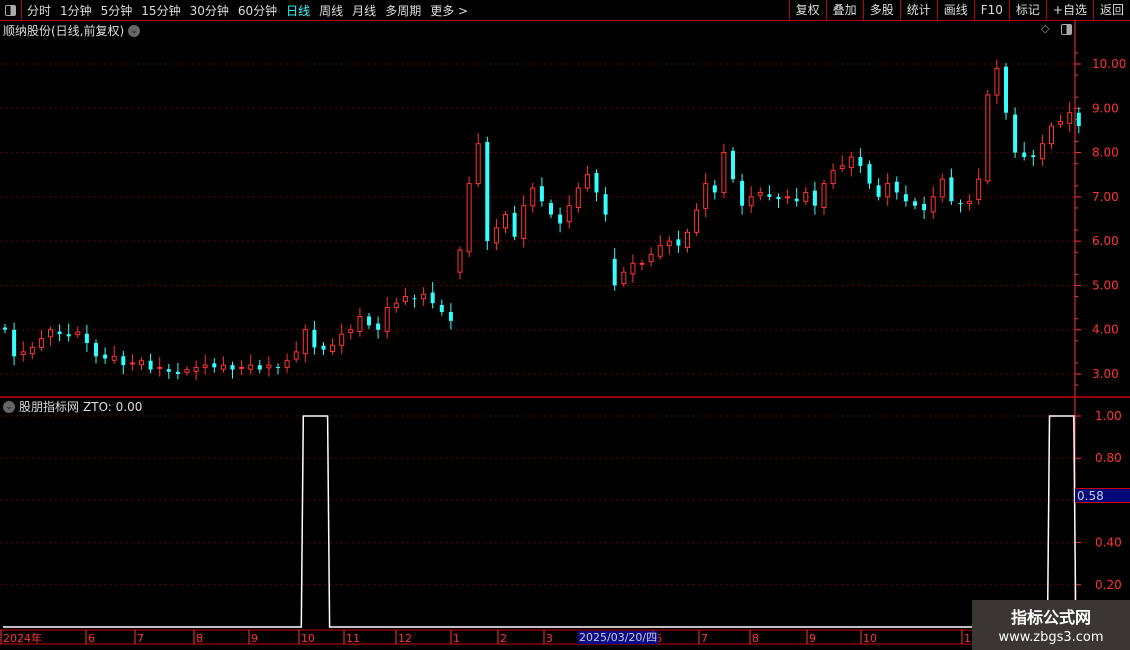  I want to click on toolbar-button: +自选, so click(1069, 10).